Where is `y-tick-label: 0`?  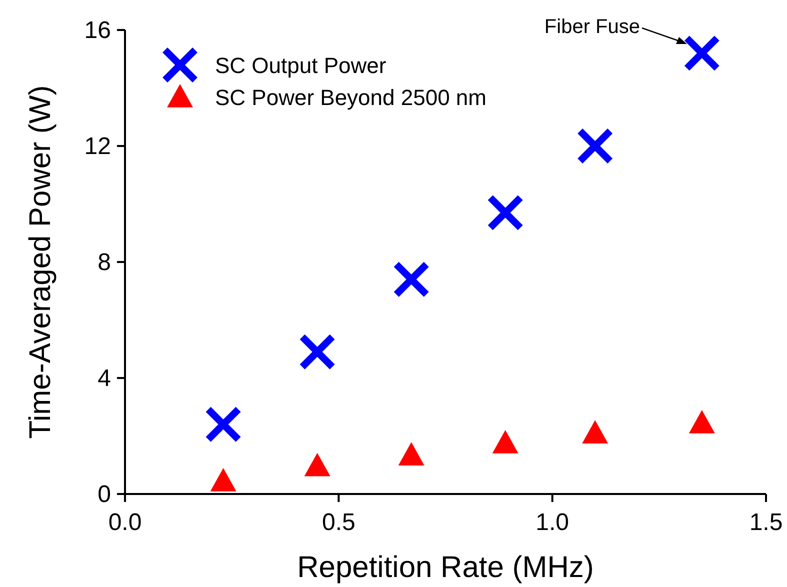
y-tick-label: 0 is located at coordinates (104, 494).